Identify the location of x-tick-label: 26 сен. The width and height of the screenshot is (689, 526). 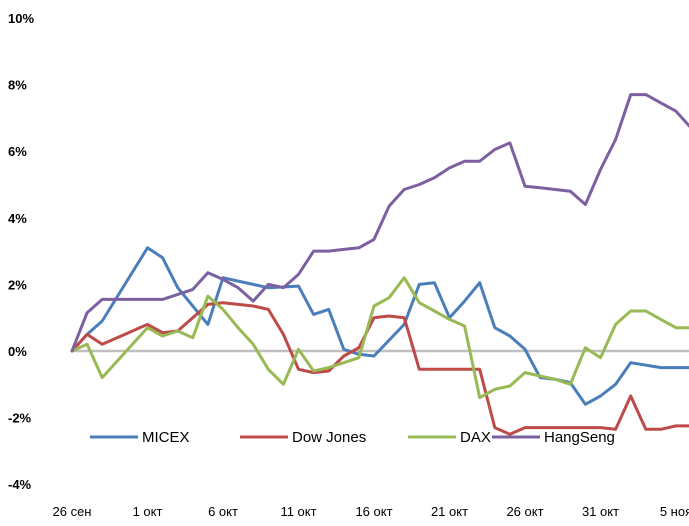
(72, 511).